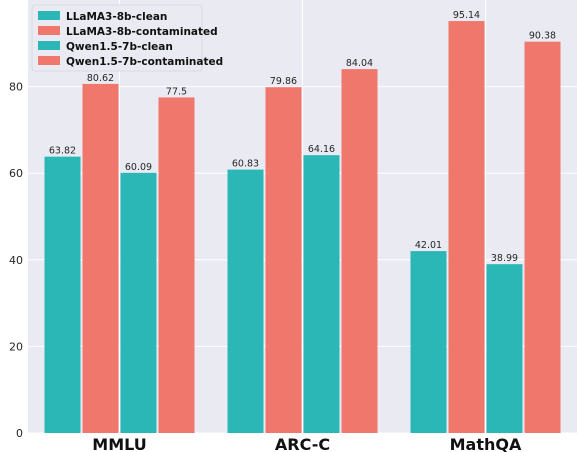  I want to click on data-label: 90.38, so click(542, 36).